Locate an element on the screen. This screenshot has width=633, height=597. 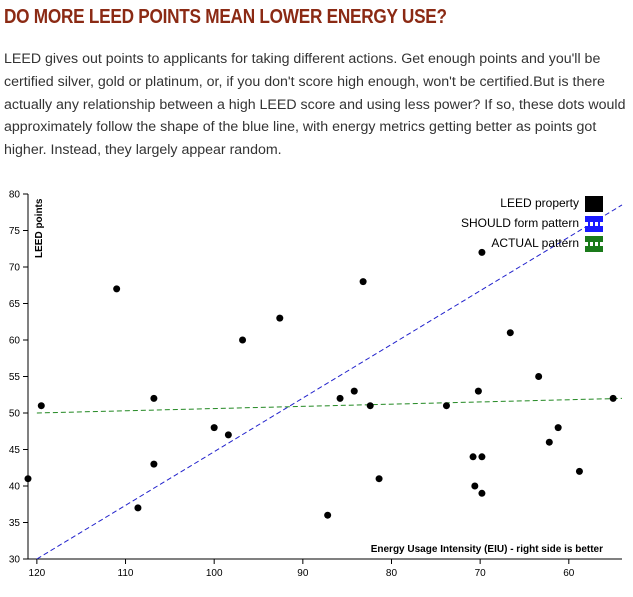
x-tick-label: 110 is located at coordinates (126, 573).